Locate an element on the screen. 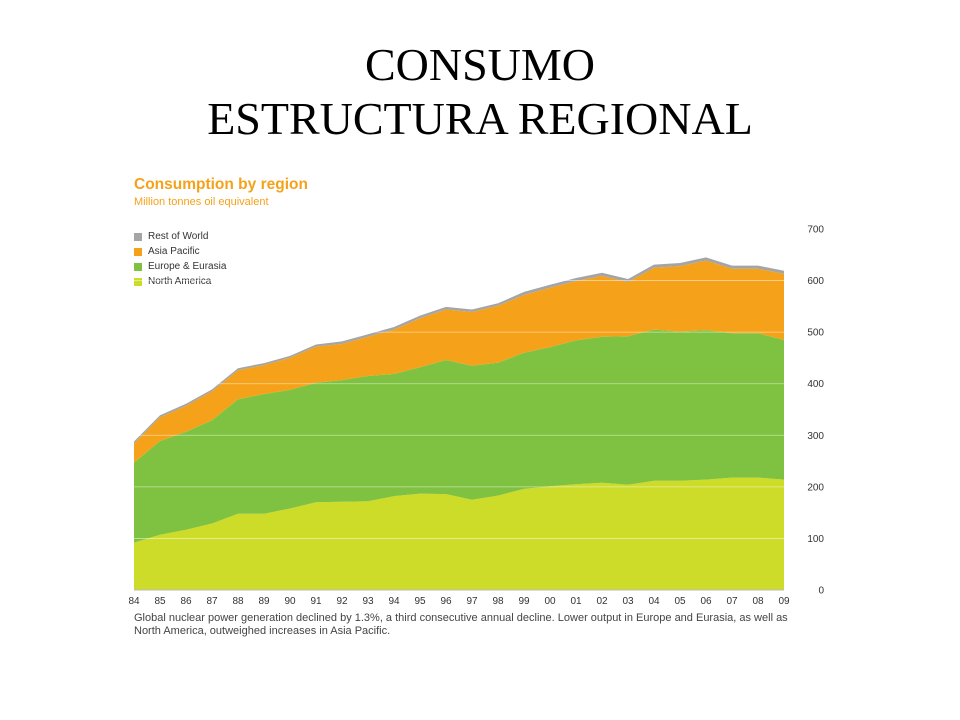 This screenshot has height=720, width=960. x-tick-label: 02 is located at coordinates (602, 601).